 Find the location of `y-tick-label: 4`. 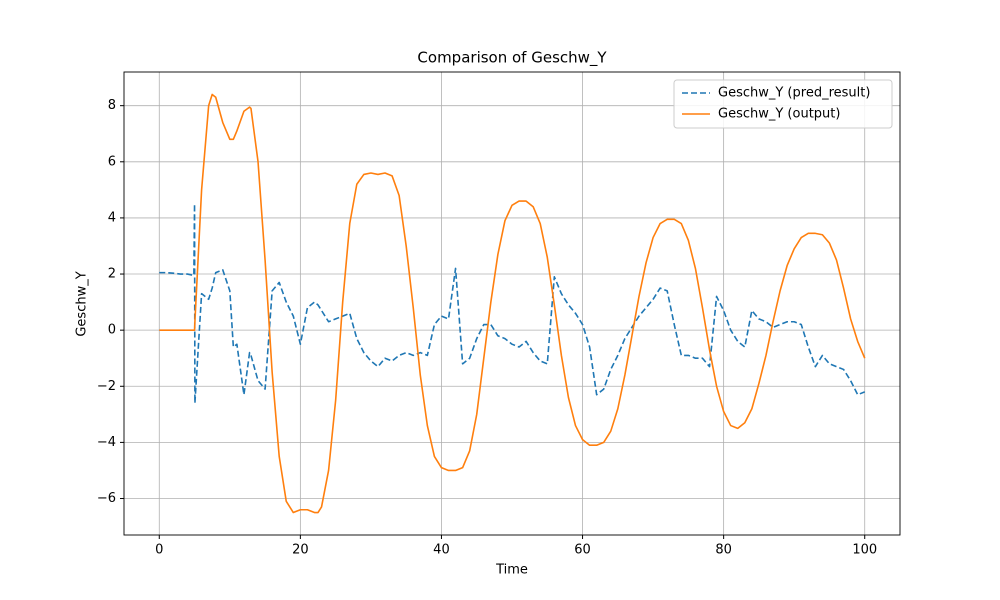

y-tick-label: 4 is located at coordinates (112, 217).